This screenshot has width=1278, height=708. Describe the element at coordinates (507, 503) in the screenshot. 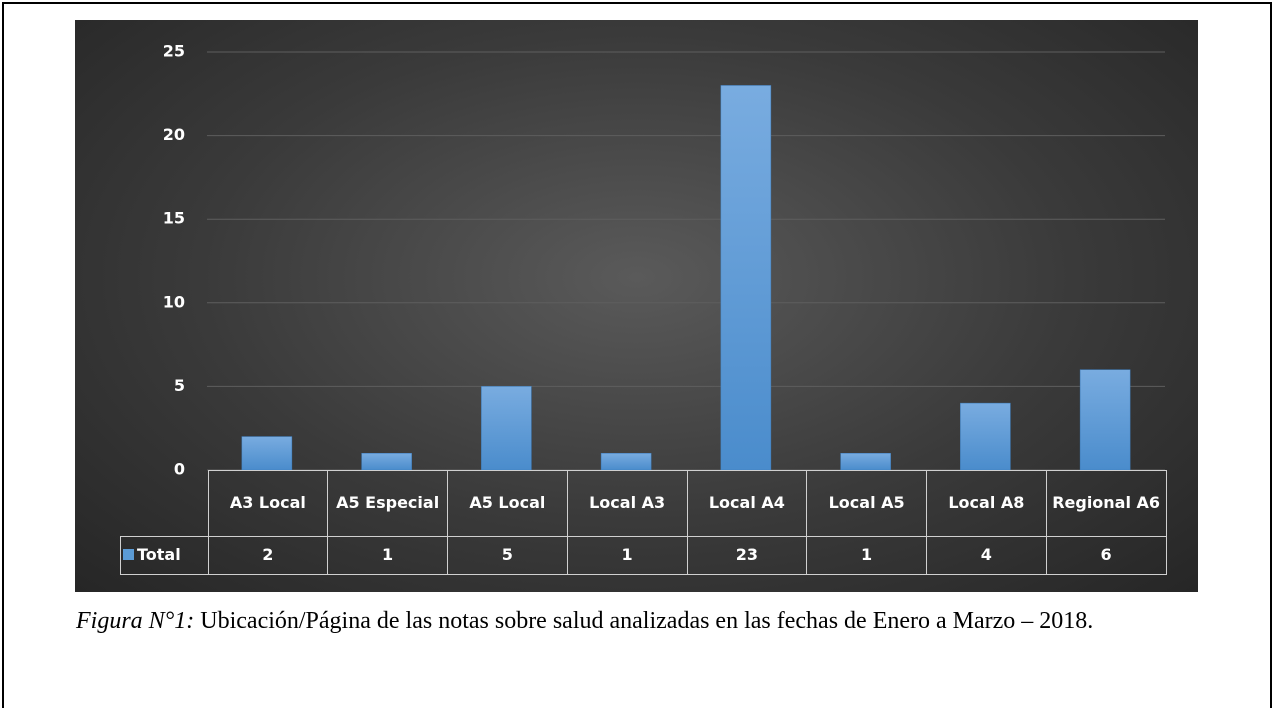

I see `x-tick-label: A5 Local` at that location.